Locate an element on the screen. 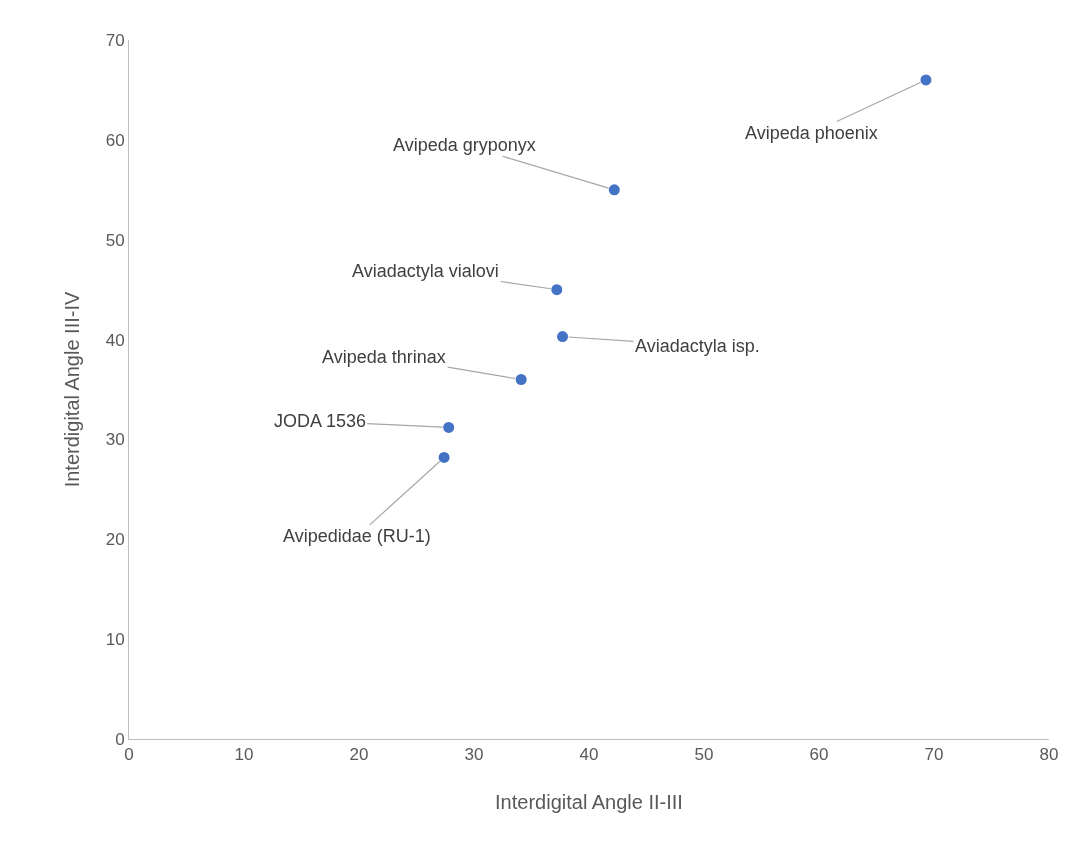 This screenshot has width=1079, height=854. y-tick-label: 50 is located at coordinates (115, 240).